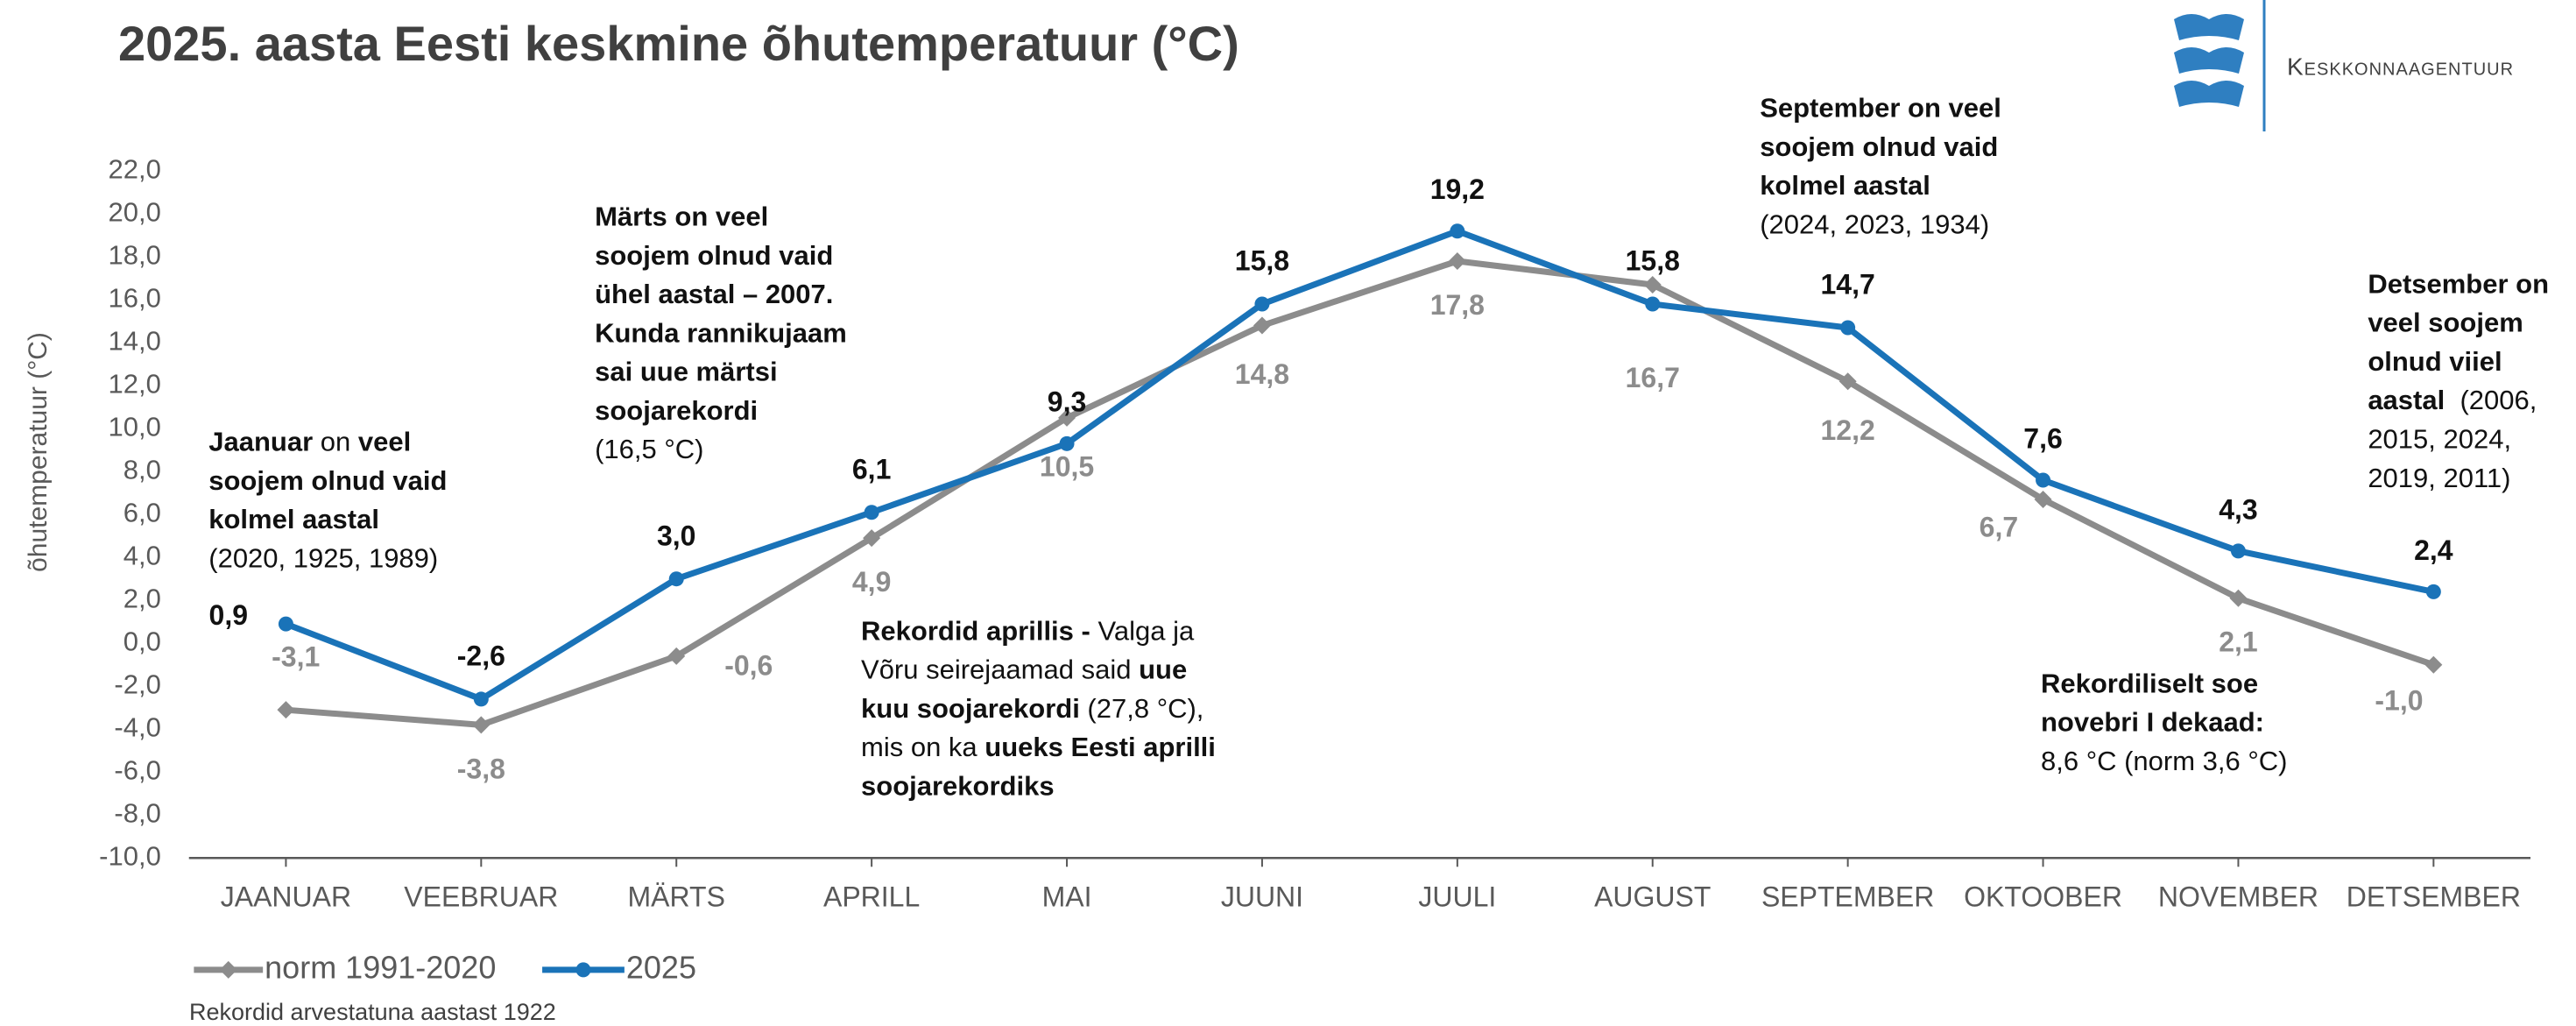 This screenshot has height=1026, width=2576. Describe the element at coordinates (1100, 747) in the screenshot. I see `annotation-run: uueks Eesti aprilli` at that location.